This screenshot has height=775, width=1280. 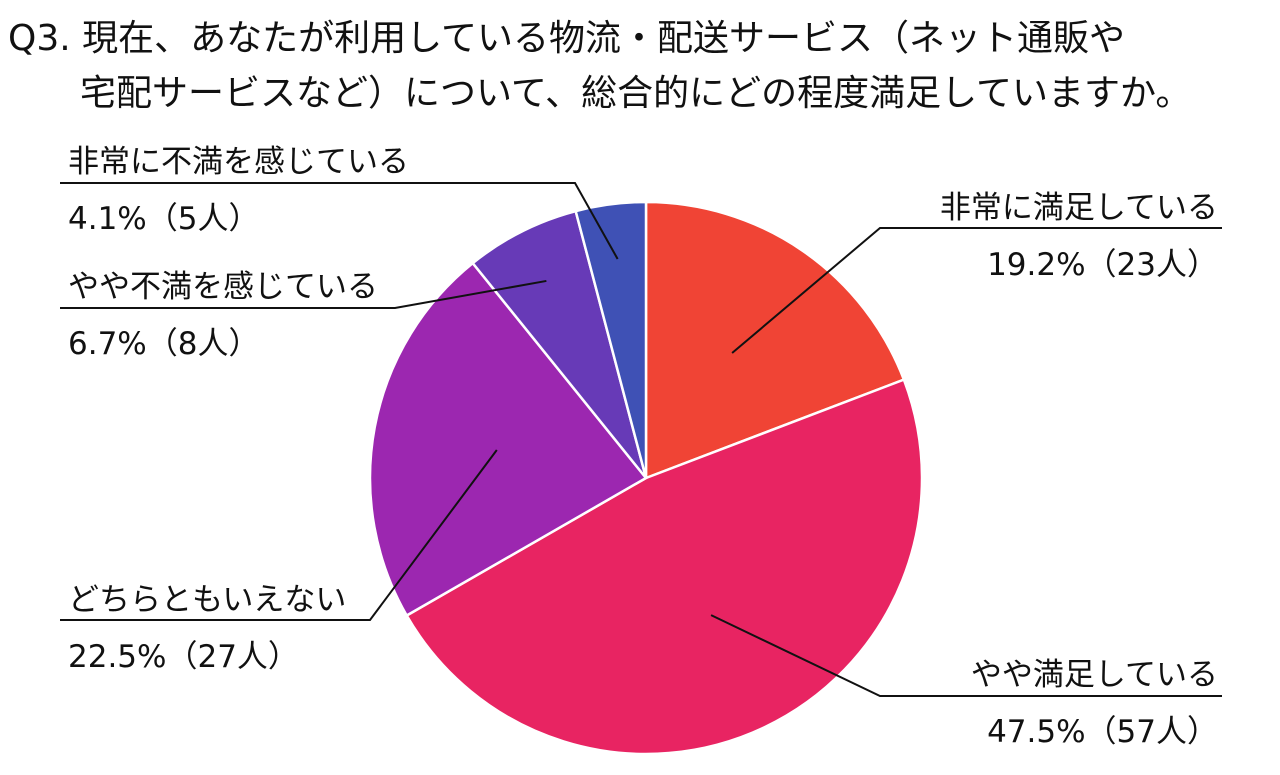 What do you see at coordinates (207, 600) in the screenshot?
I see `slice-name-label: どちらともいえない` at bounding box center [207, 600].